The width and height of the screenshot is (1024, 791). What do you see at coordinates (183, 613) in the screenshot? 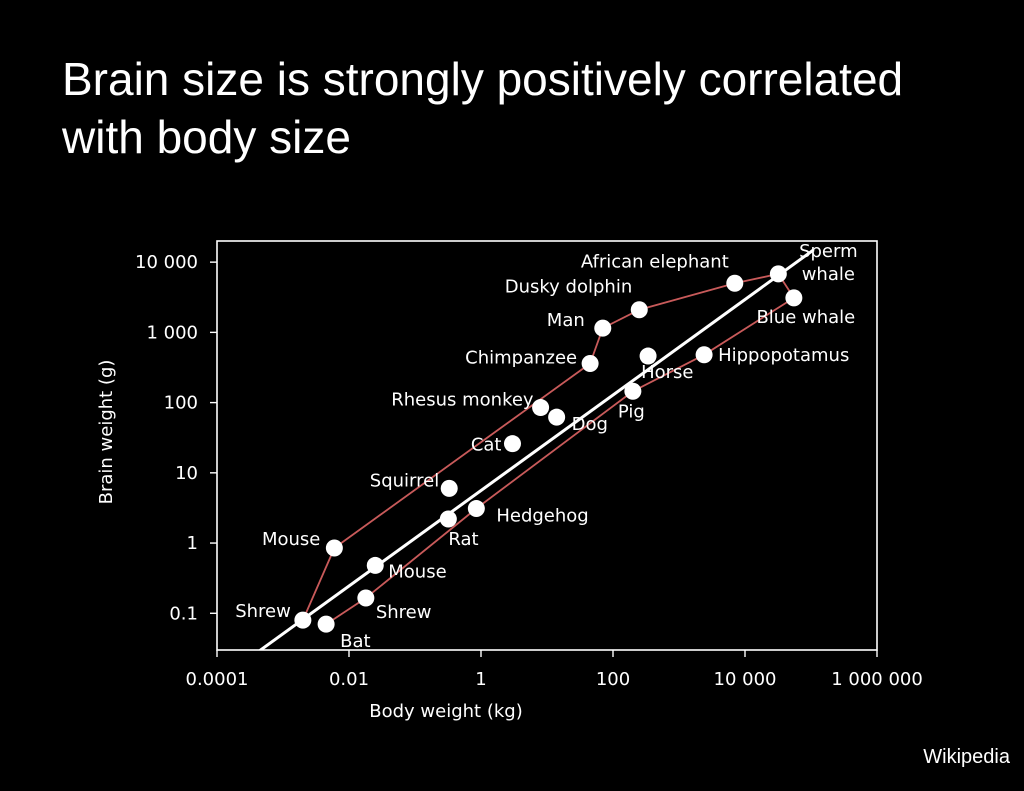
I see `y-tick-label: 0.1` at bounding box center [183, 613].